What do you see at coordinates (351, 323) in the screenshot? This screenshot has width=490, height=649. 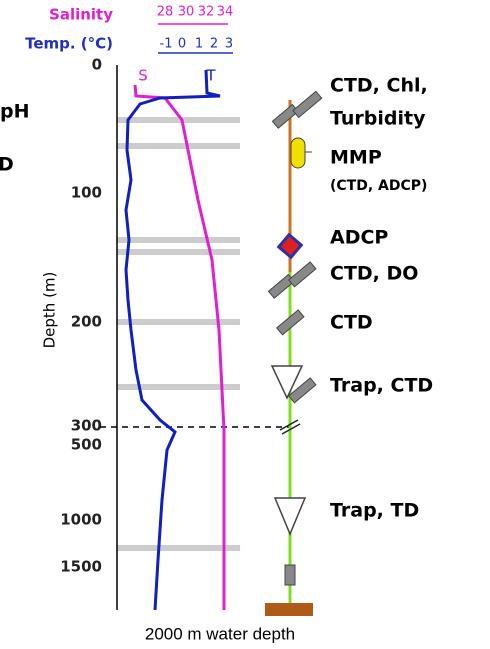 I see `instrument-label: CTD` at bounding box center [351, 323].